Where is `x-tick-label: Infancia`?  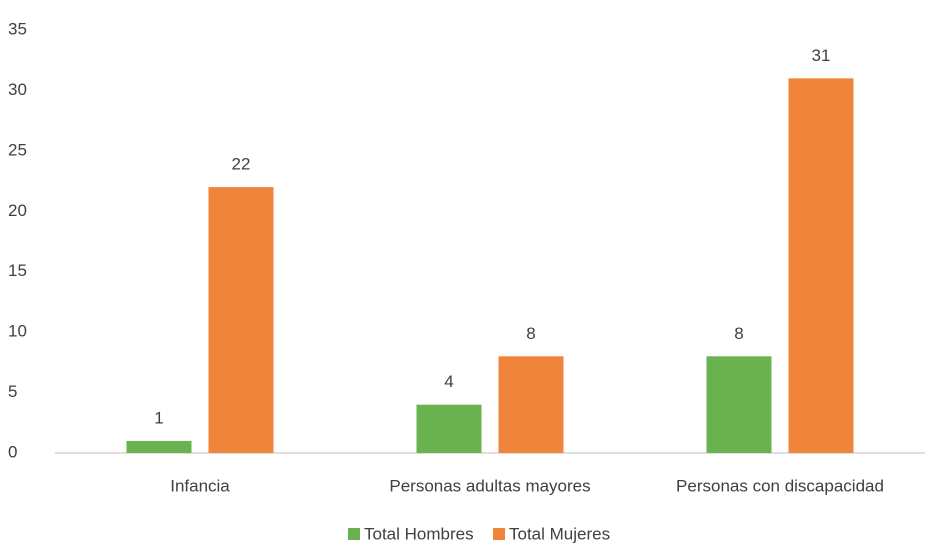
x-tick-label: Infancia is located at coordinates (200, 485).